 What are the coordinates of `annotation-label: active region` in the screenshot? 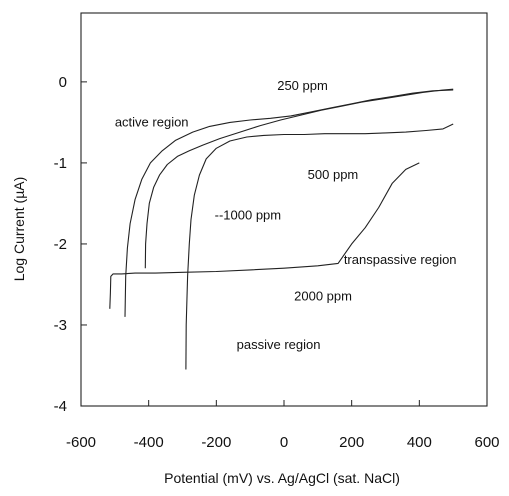 It's located at (152, 121).